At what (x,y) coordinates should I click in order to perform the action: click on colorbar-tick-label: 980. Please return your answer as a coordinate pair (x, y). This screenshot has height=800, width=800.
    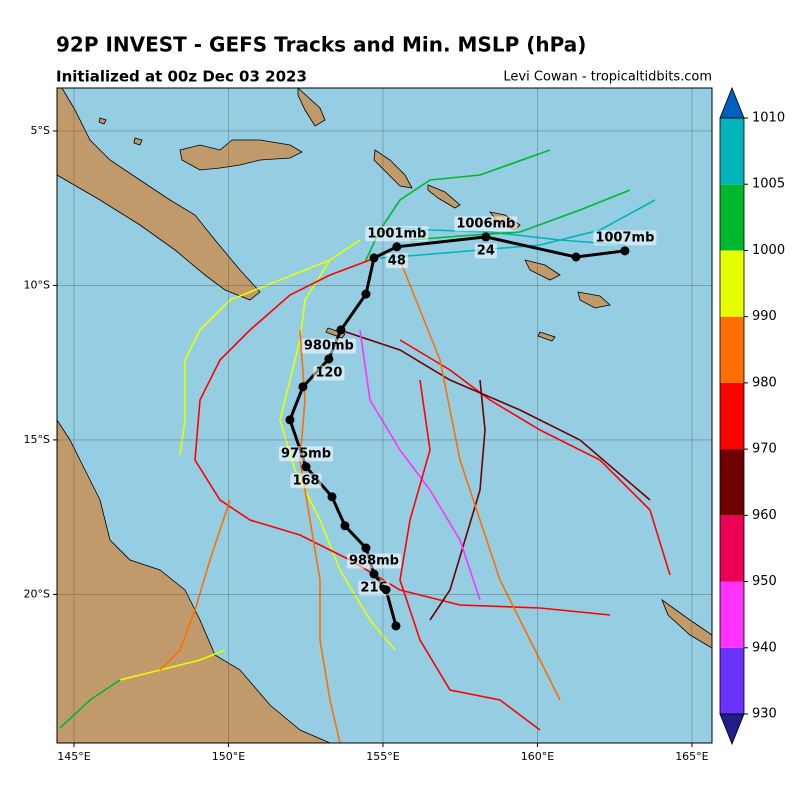
    Looking at the image, I should click on (764, 382).